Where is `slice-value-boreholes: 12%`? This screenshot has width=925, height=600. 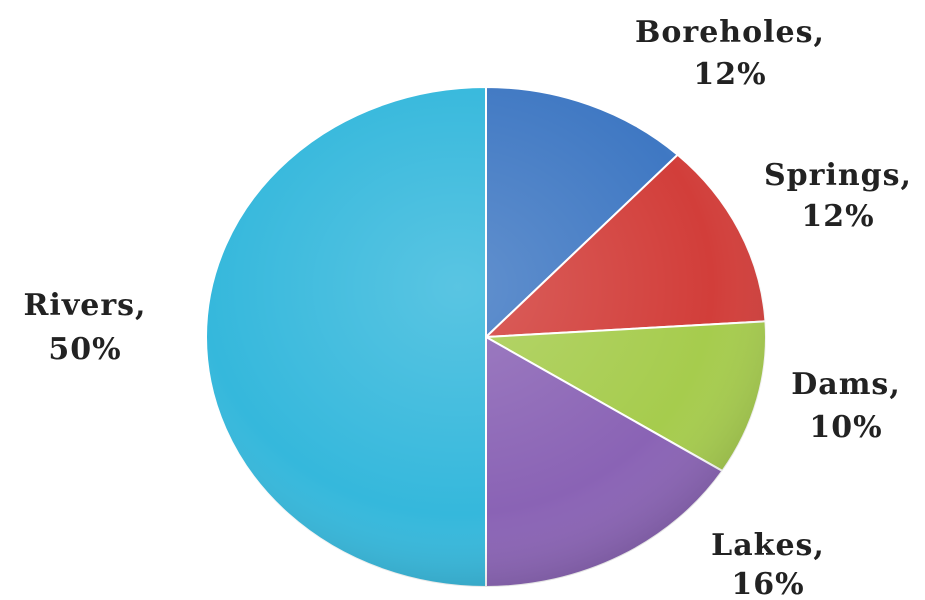
slice-value-boreholes: 12% is located at coordinates (729, 74).